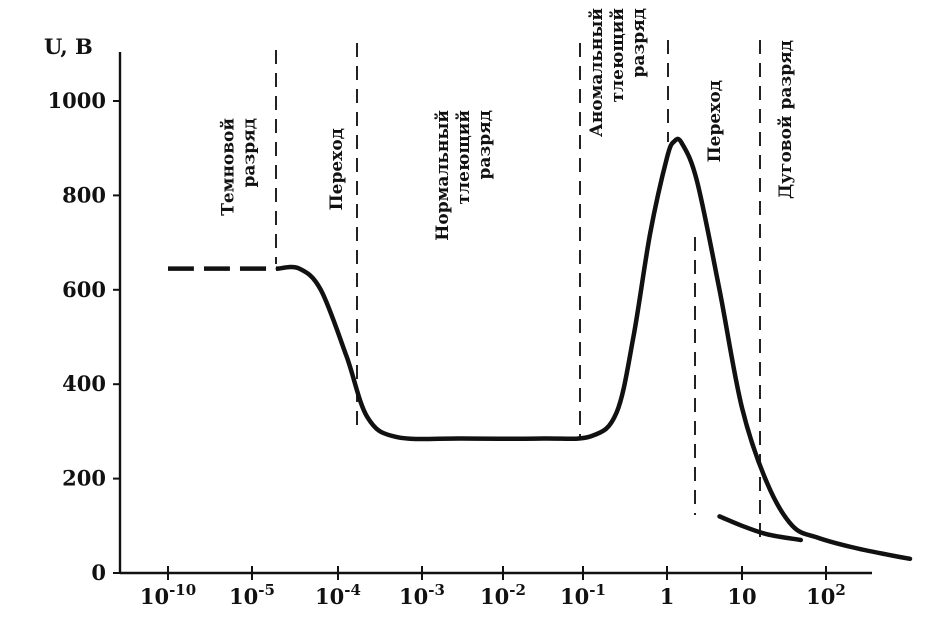  What do you see at coordinates (84, 194) in the screenshot?
I see `y-tick-label: 800` at bounding box center [84, 194].